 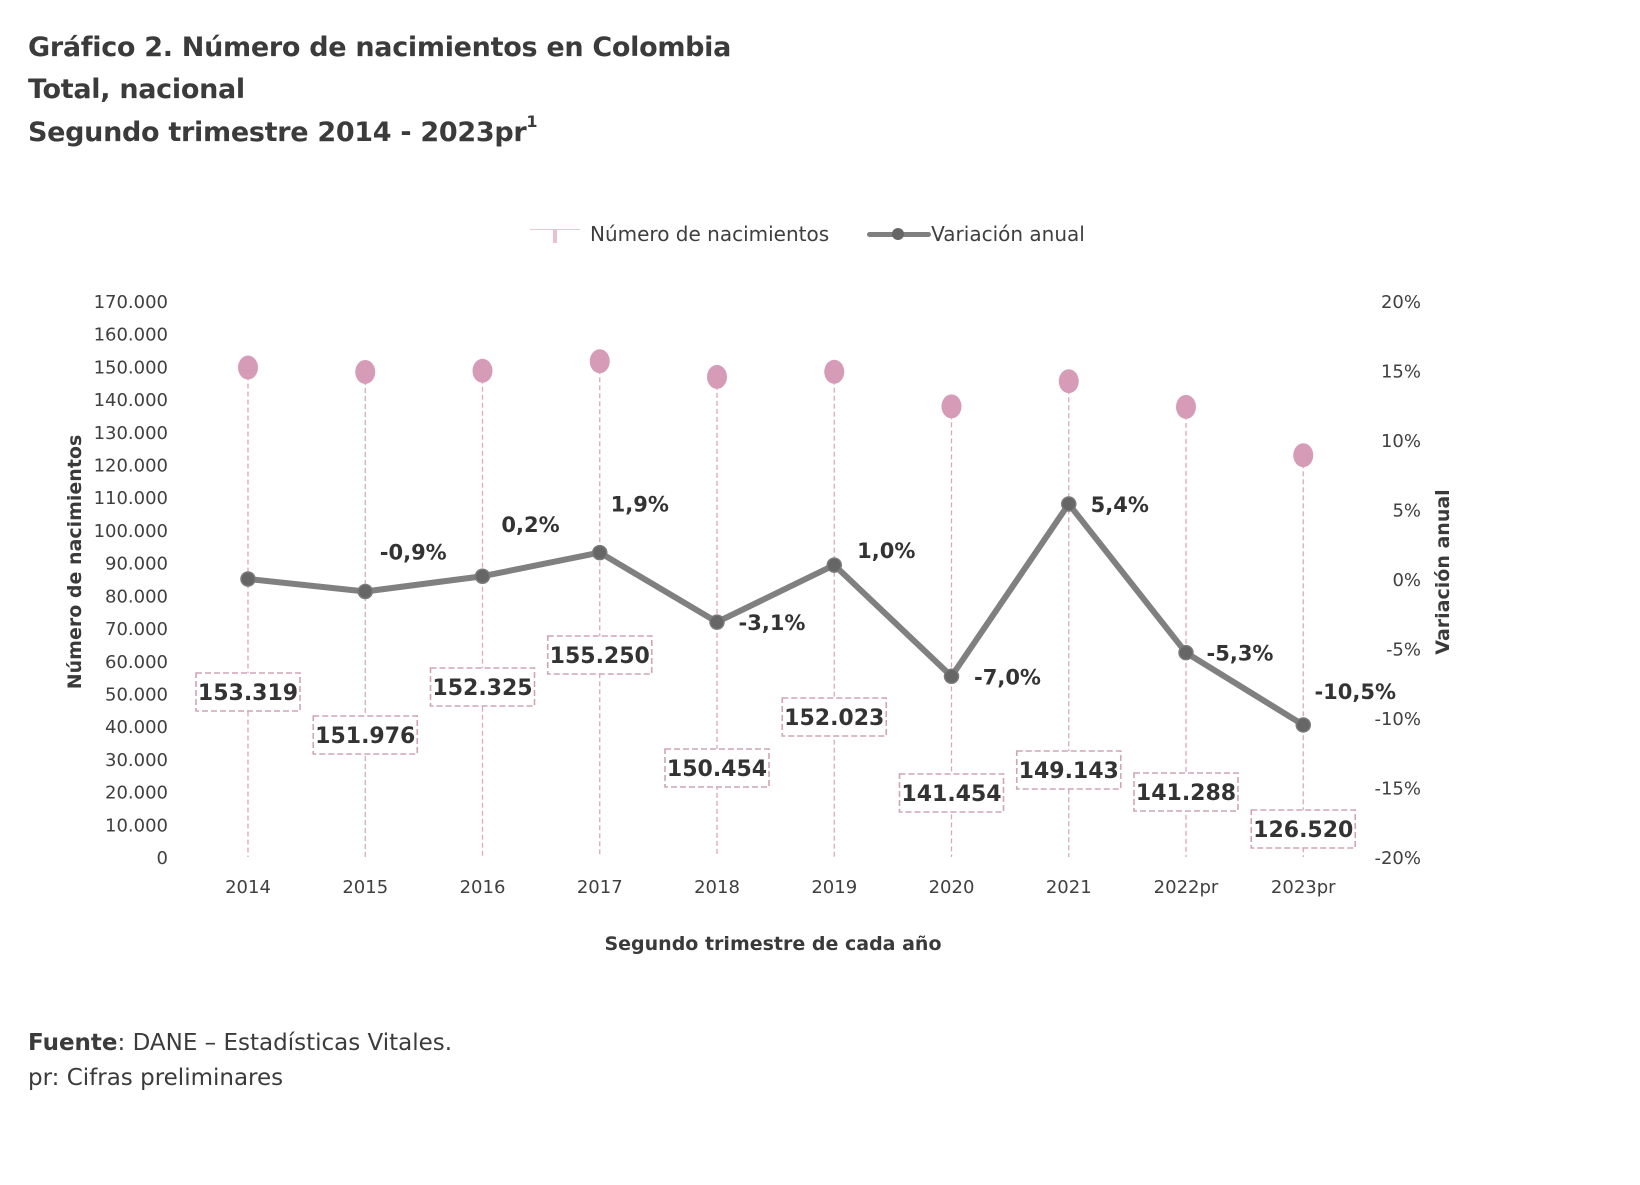 I want to click on births-data-label: 126.520, so click(x=1303, y=830).